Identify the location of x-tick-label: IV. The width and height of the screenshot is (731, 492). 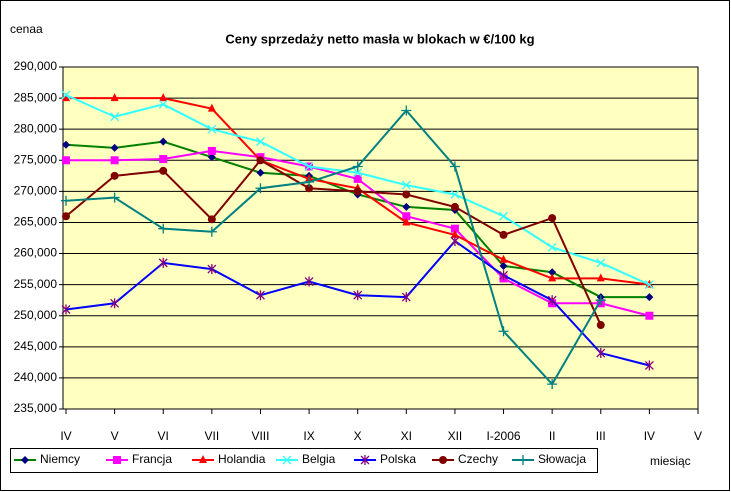
(65, 436).